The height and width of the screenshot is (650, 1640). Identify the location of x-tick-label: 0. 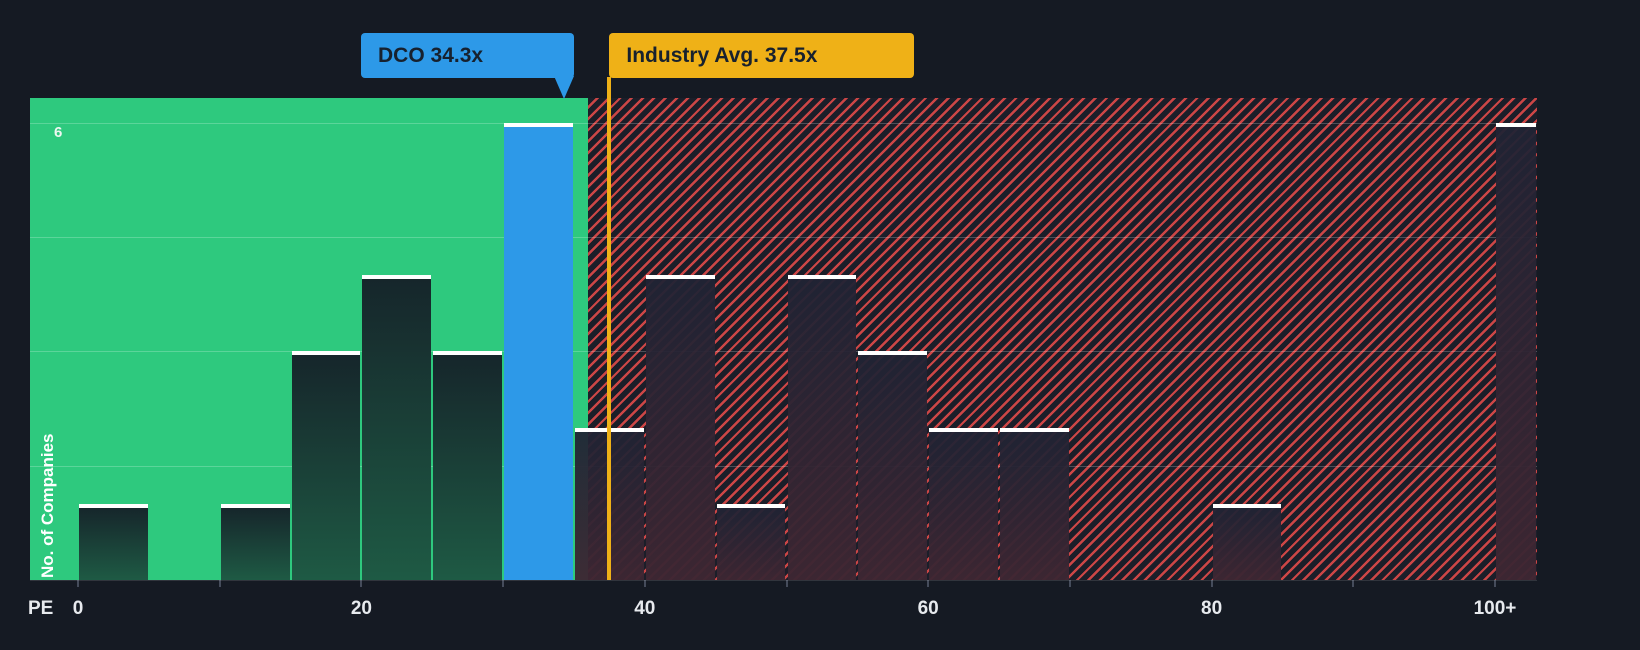
(78, 608).